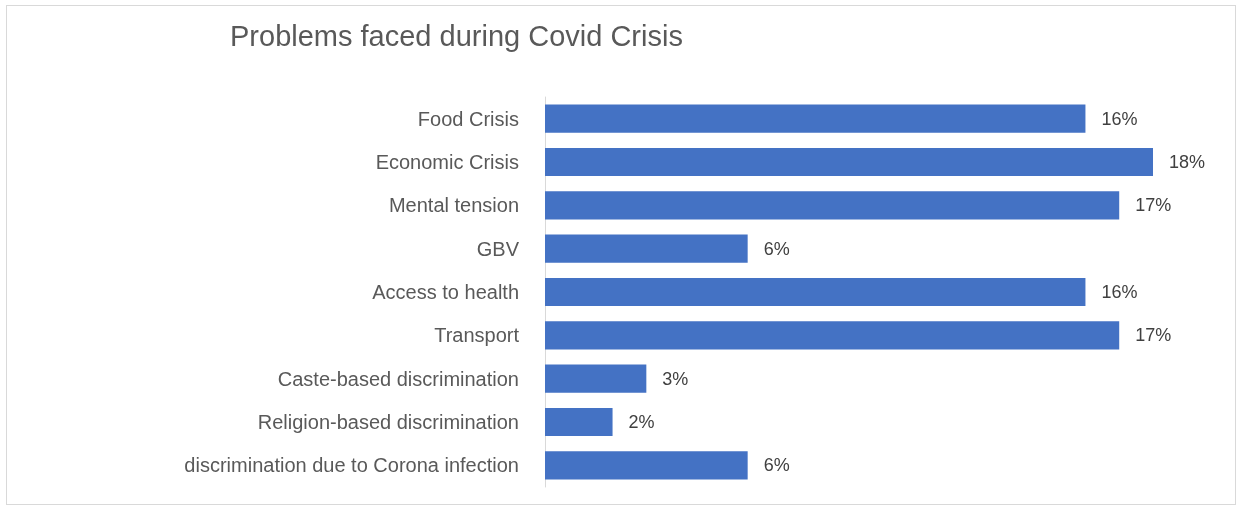 The height and width of the screenshot is (512, 1243). I want to click on data-label: 2%, so click(641, 422).